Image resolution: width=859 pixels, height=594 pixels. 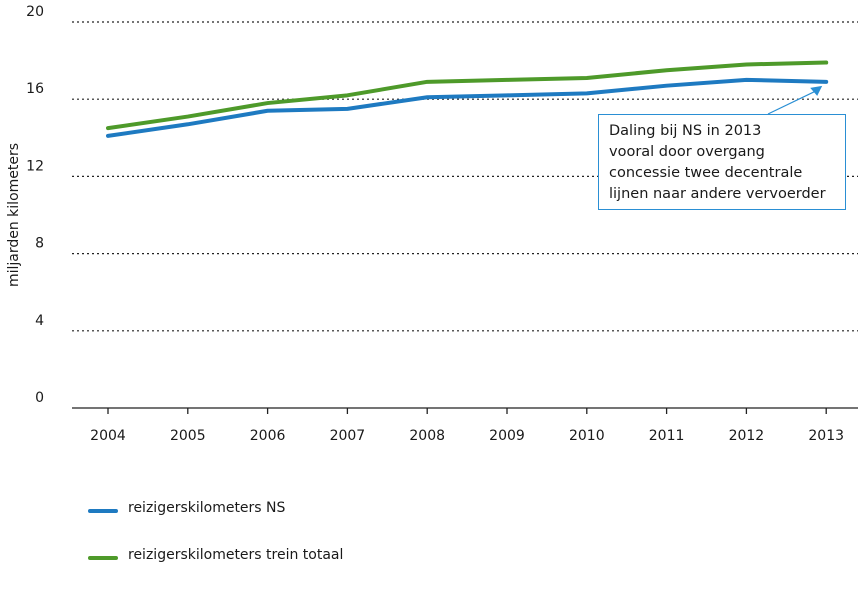 I want to click on annotation-line: Daling bij NS in 2013, so click(x=722, y=131).